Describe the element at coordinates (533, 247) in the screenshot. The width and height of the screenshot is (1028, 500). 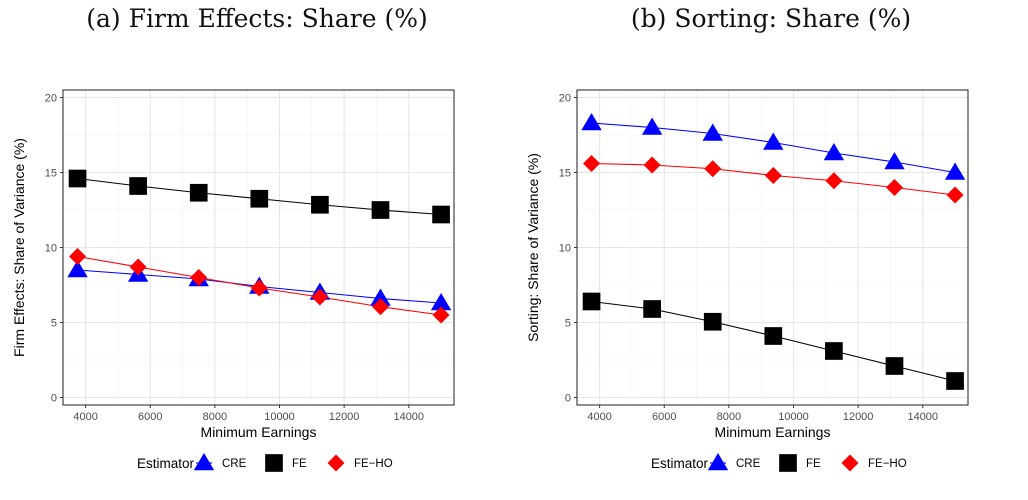
I see `y-axis-title: Sorting: Share of Variance (%)` at that location.